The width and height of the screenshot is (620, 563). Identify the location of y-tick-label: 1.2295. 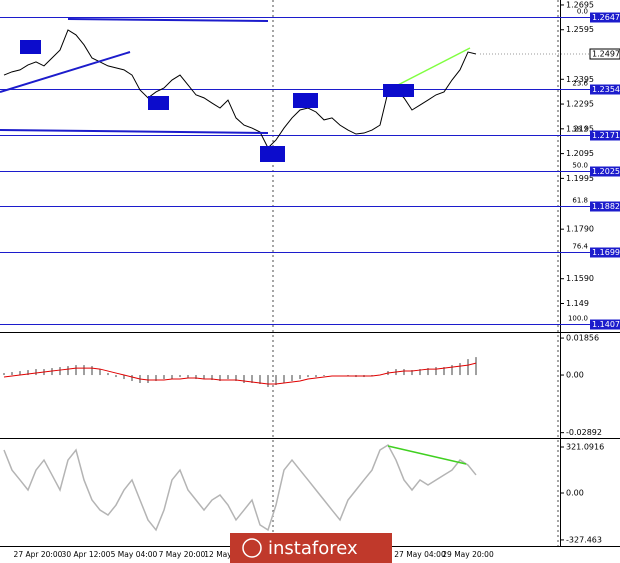
(580, 104).